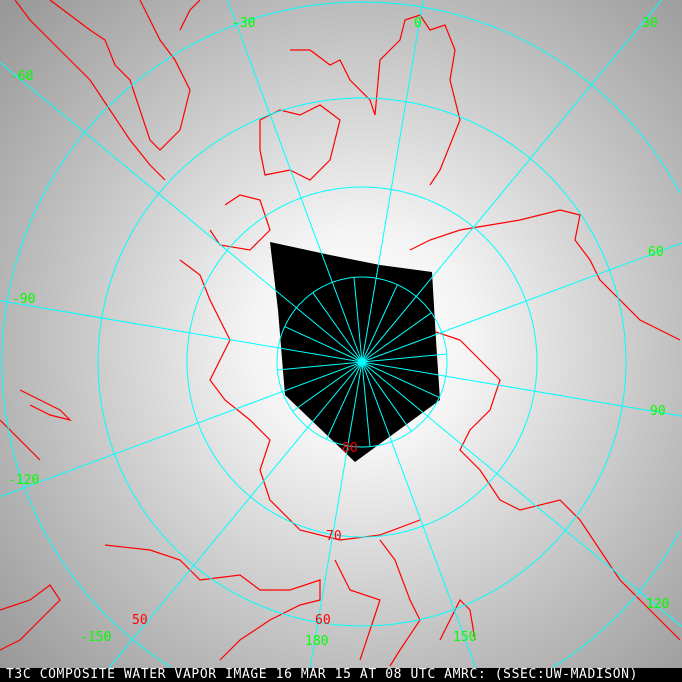  Describe the element at coordinates (650, 23) in the screenshot. I see `longitude-label: 30` at that location.